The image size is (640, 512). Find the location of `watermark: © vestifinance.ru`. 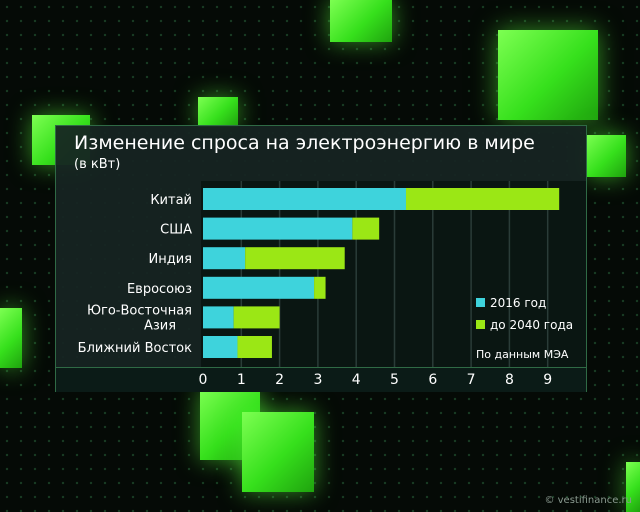

watermark: © vestifinance.ru is located at coordinates (588, 500).